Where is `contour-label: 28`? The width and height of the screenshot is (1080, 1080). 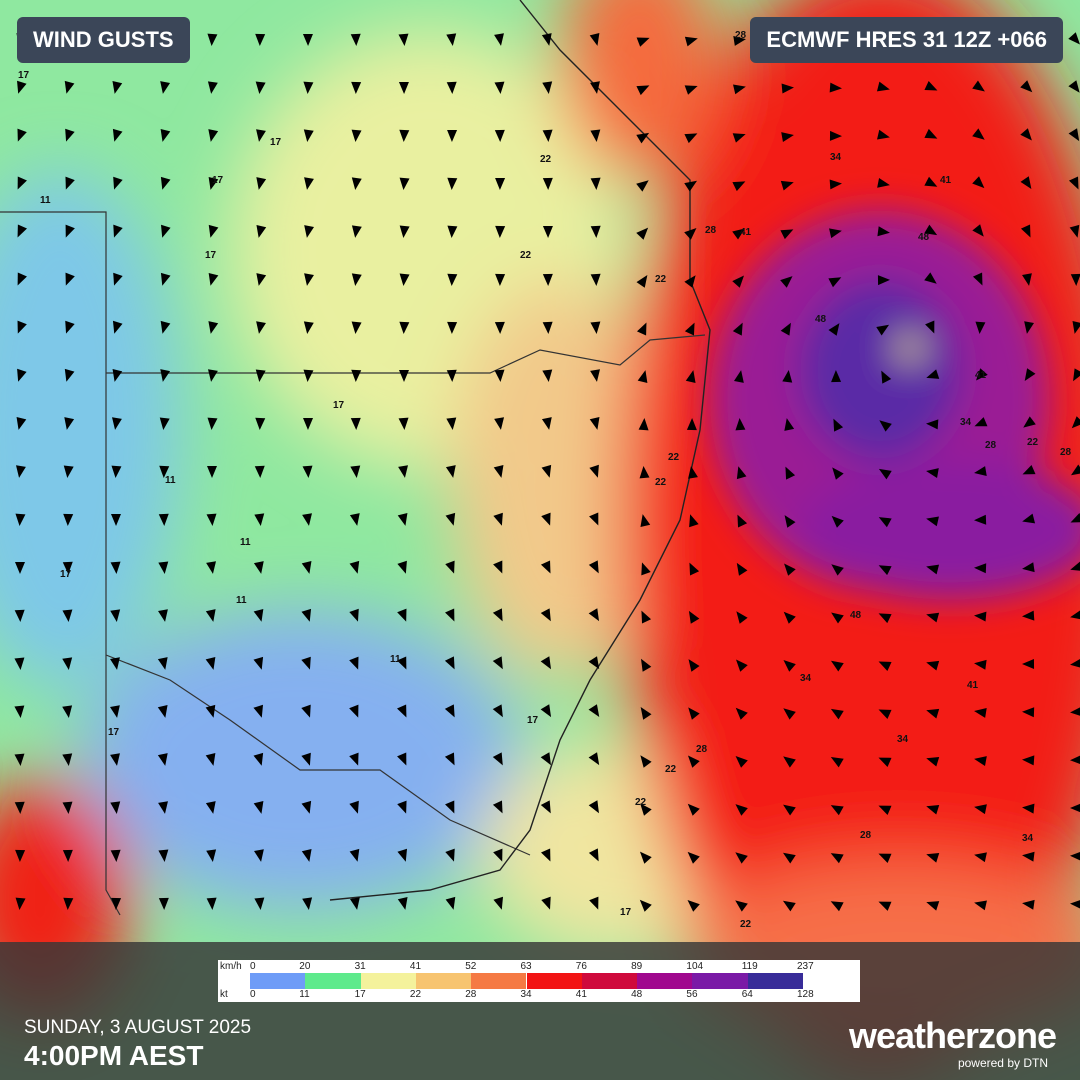
contour-label: 28 is located at coordinates (711, 230).